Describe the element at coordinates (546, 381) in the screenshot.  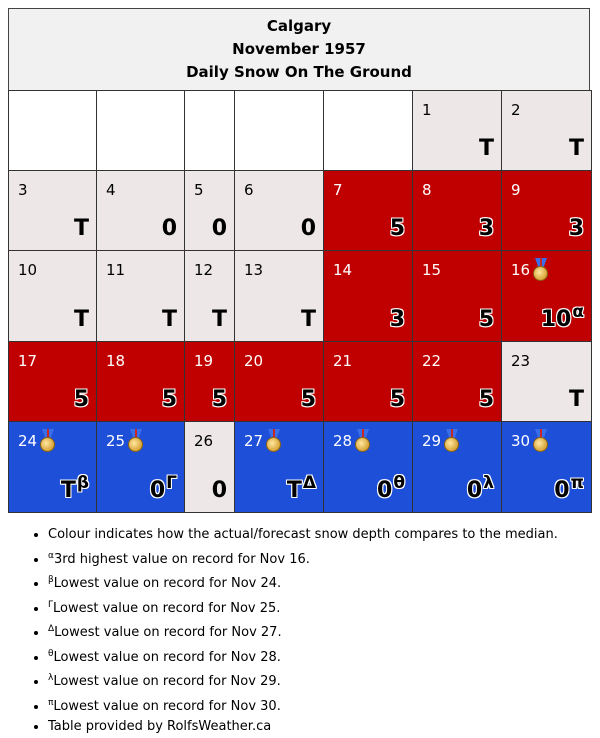
I see `day-cell-23: 23 T` at that location.